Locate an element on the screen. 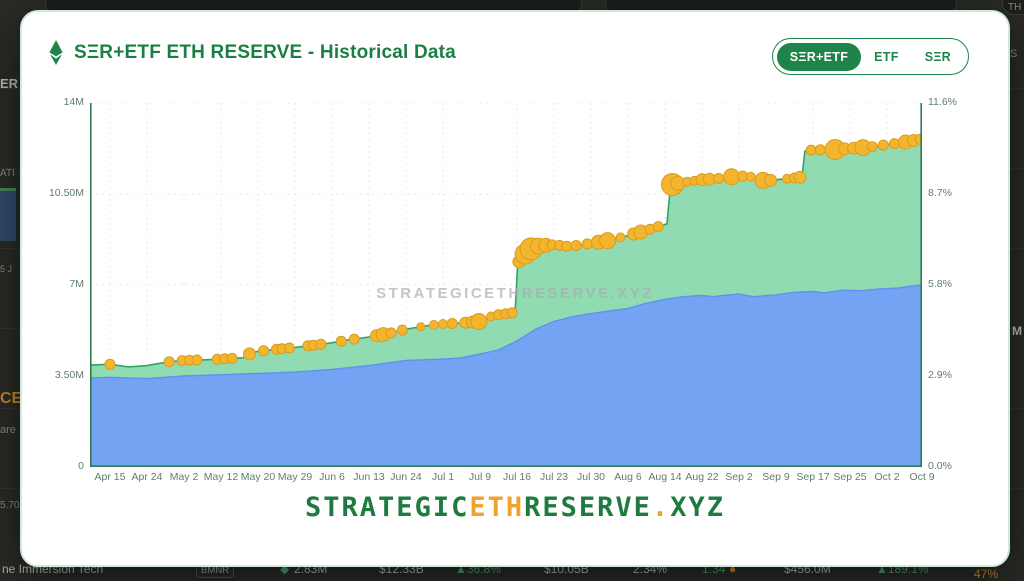 The height and width of the screenshot is (581, 1024). x-axis-label: Sep 25 is located at coordinates (850, 477).